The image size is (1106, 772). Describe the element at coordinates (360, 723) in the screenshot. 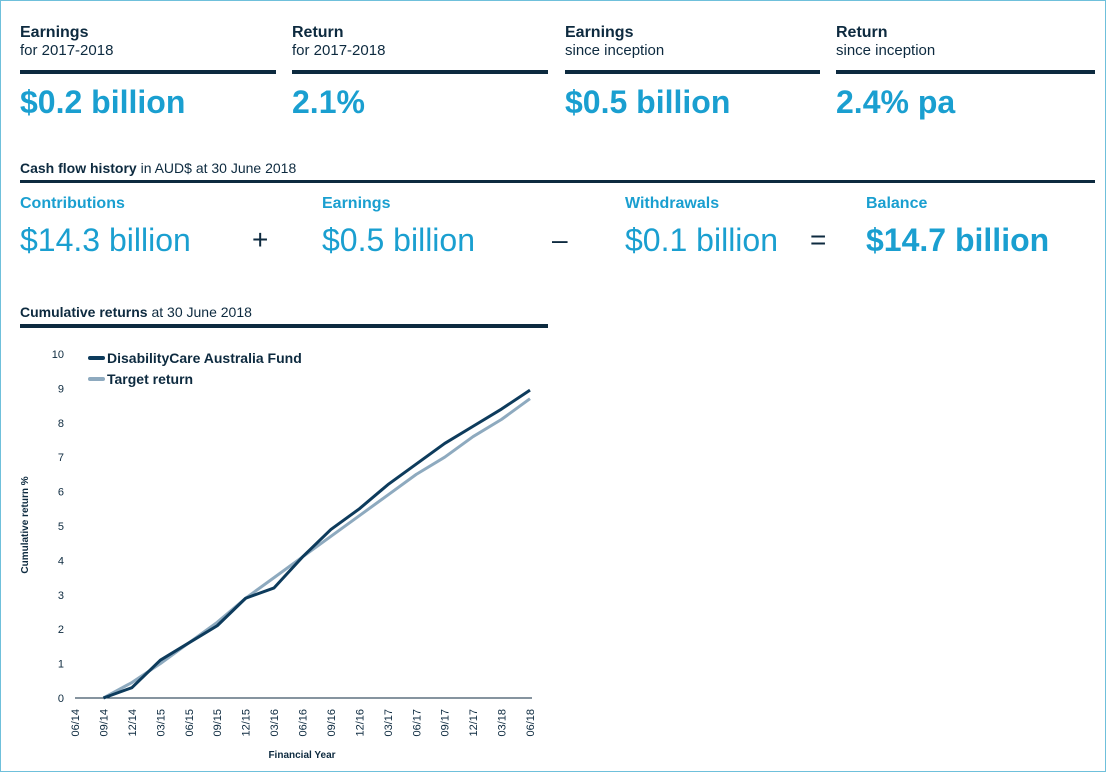

I see `x-tick-label: 12/16` at that location.